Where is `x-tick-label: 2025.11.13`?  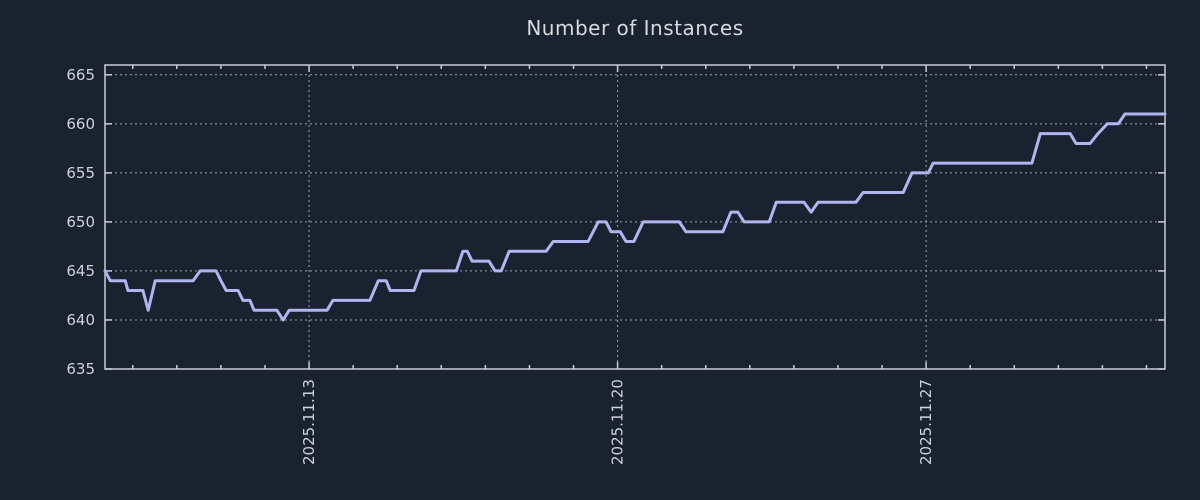
x-tick-label: 2025.11.13 is located at coordinates (309, 422).